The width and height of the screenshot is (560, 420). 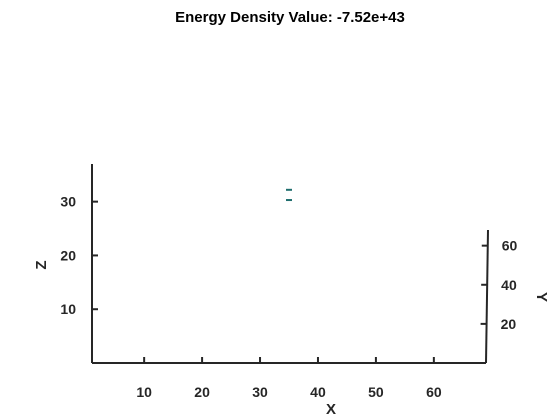 I want to click on data-points, so click(x=289, y=195).